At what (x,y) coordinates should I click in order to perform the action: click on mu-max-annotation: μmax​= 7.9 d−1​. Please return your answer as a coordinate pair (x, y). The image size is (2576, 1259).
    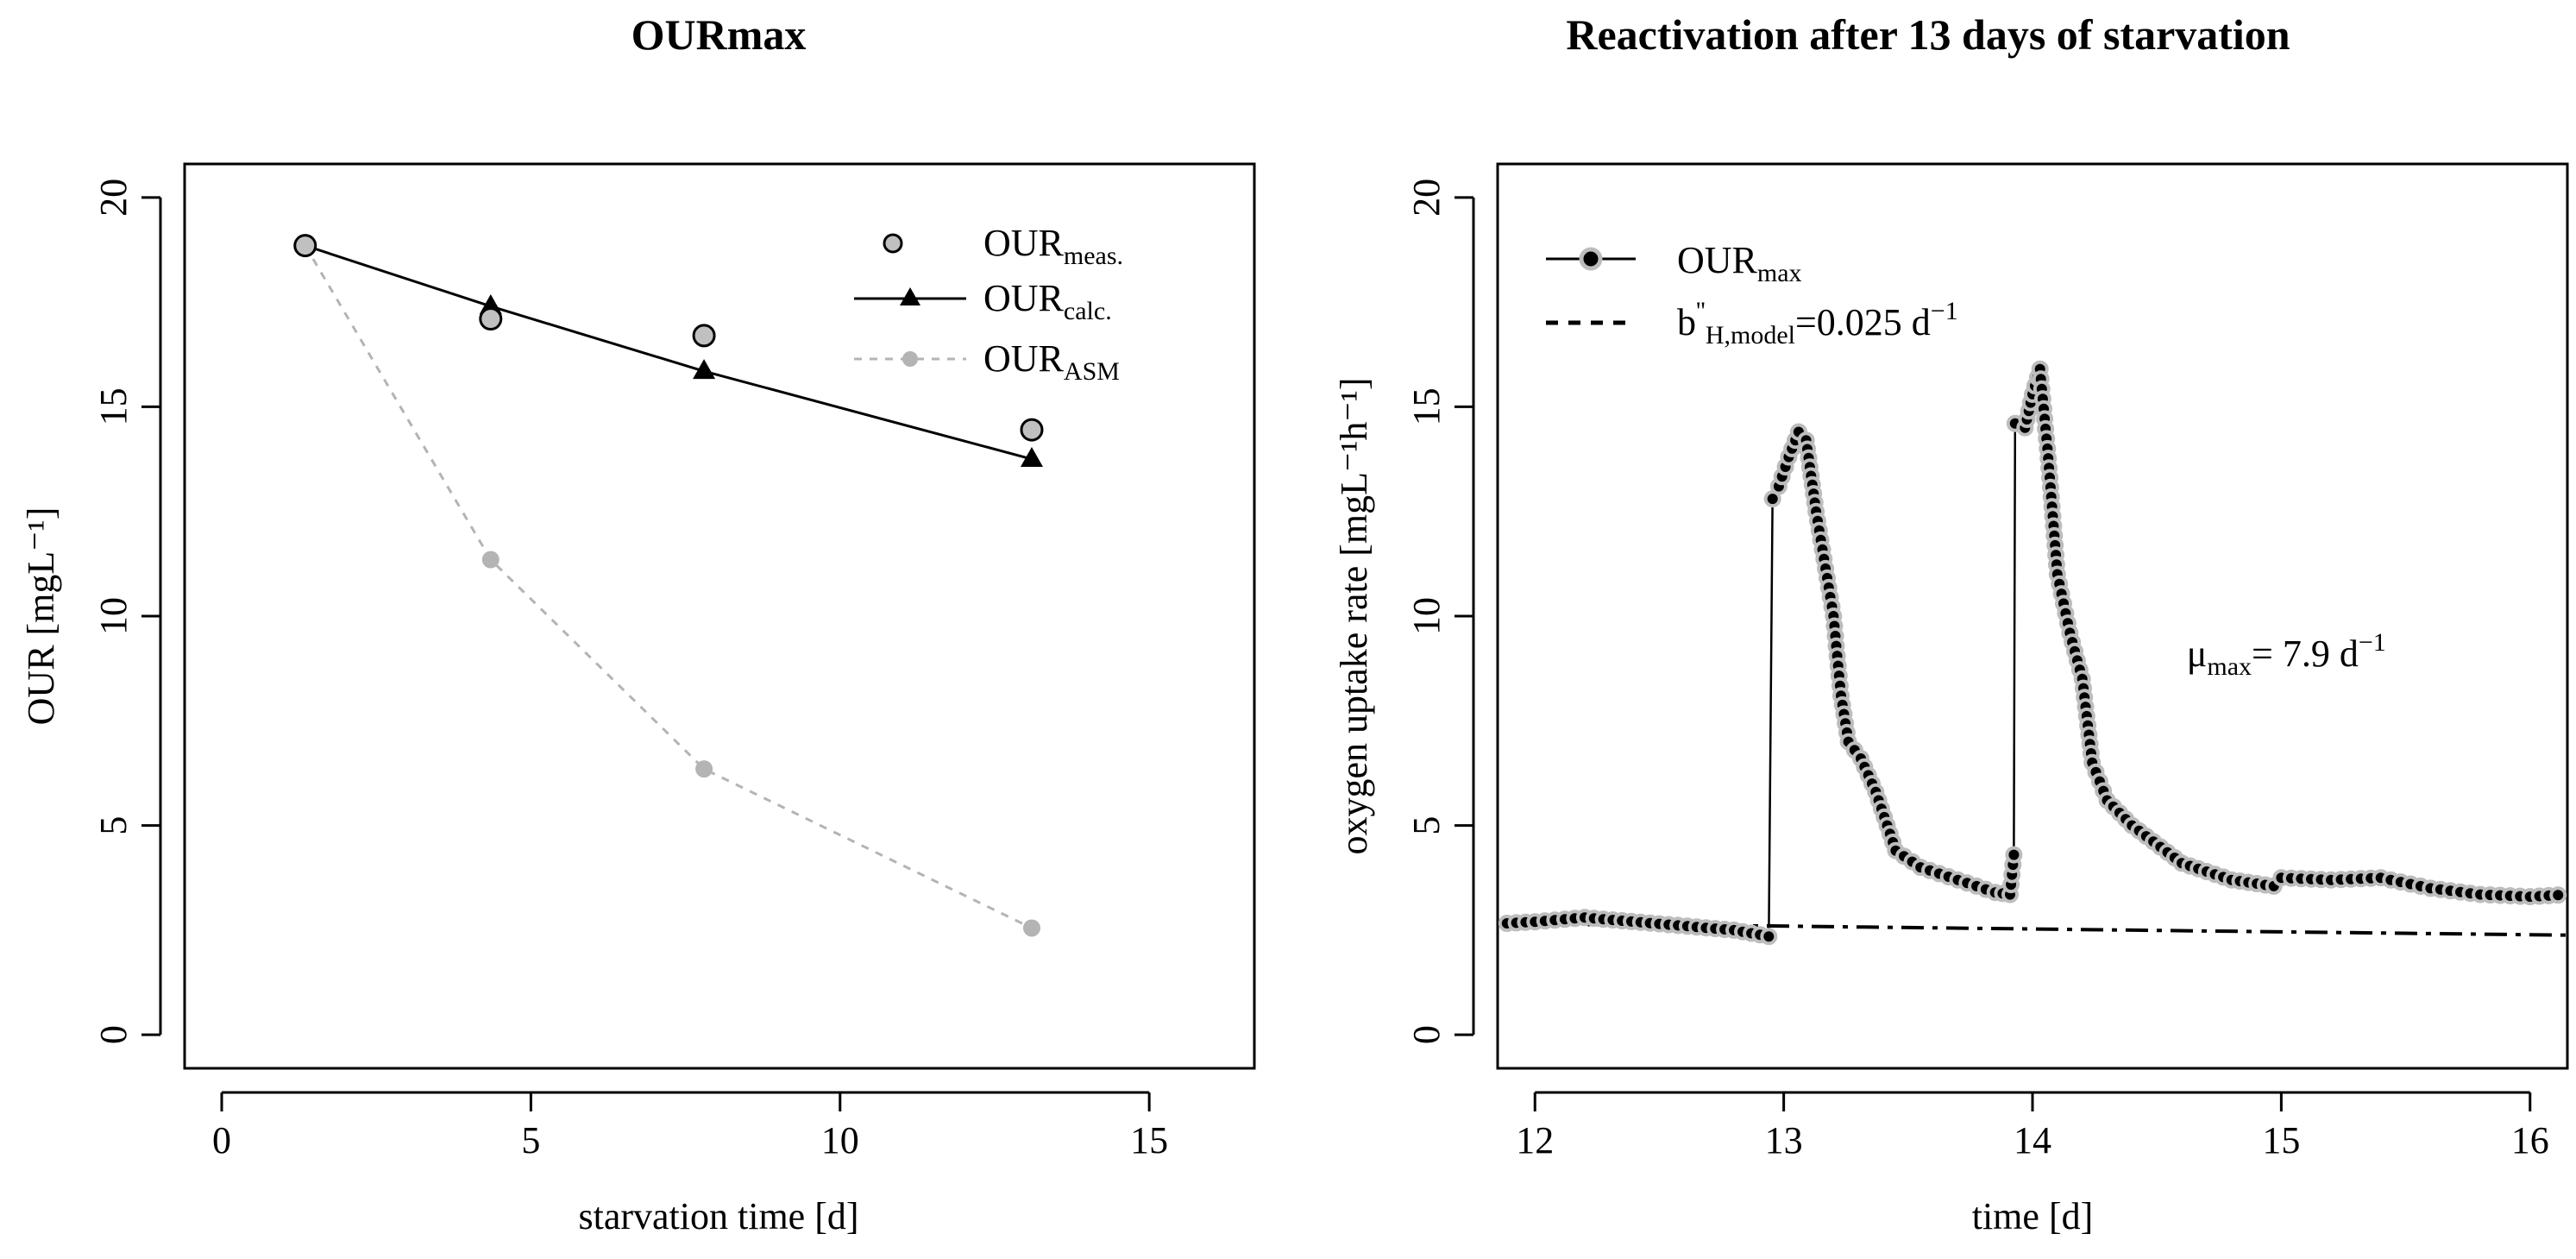
    Looking at the image, I should click on (2286, 654).